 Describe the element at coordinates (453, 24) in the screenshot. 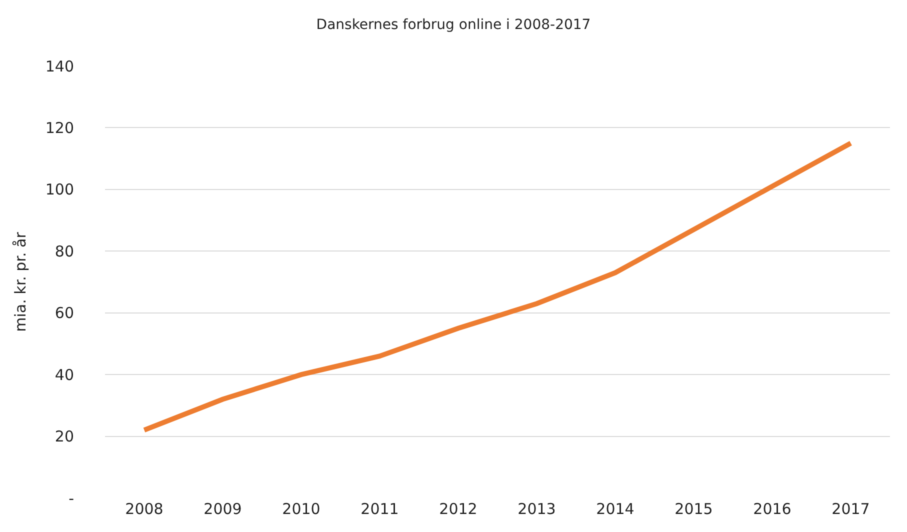

I see `chart-title: Danskernes forbrug online i 2008-2017` at that location.